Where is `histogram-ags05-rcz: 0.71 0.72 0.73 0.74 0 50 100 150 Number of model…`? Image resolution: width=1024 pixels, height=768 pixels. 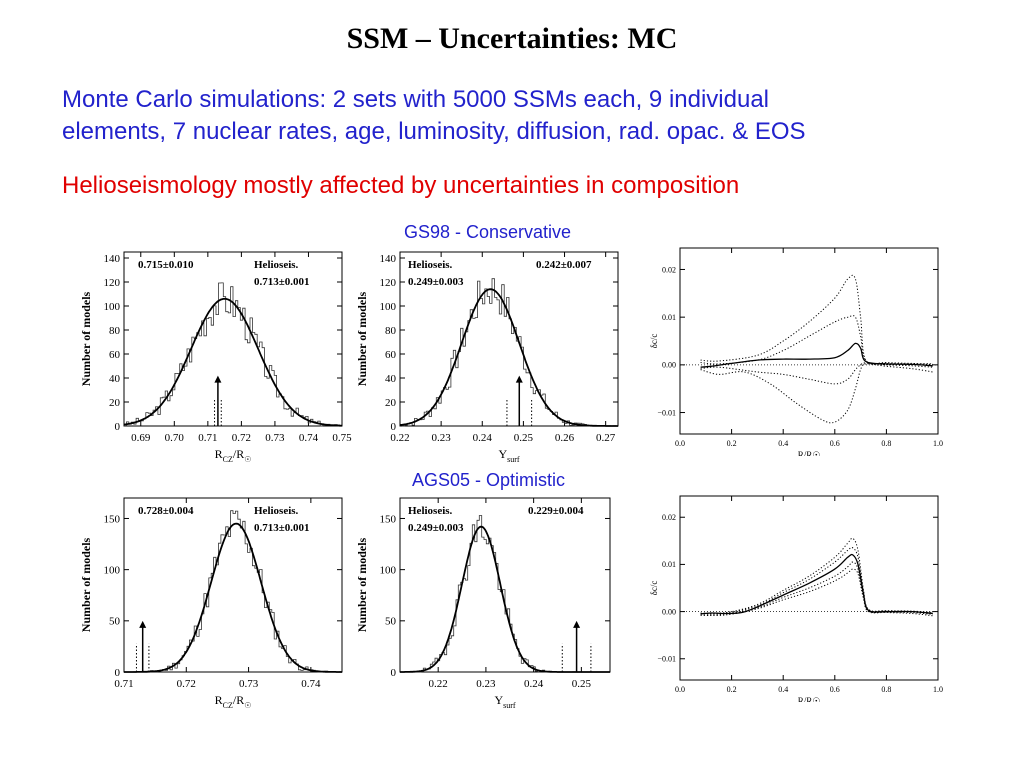 histogram-ags05-rcz: 0.71 0.72 0.73 0.74 0 50 100 150 Number of model… is located at coordinates (211, 603).